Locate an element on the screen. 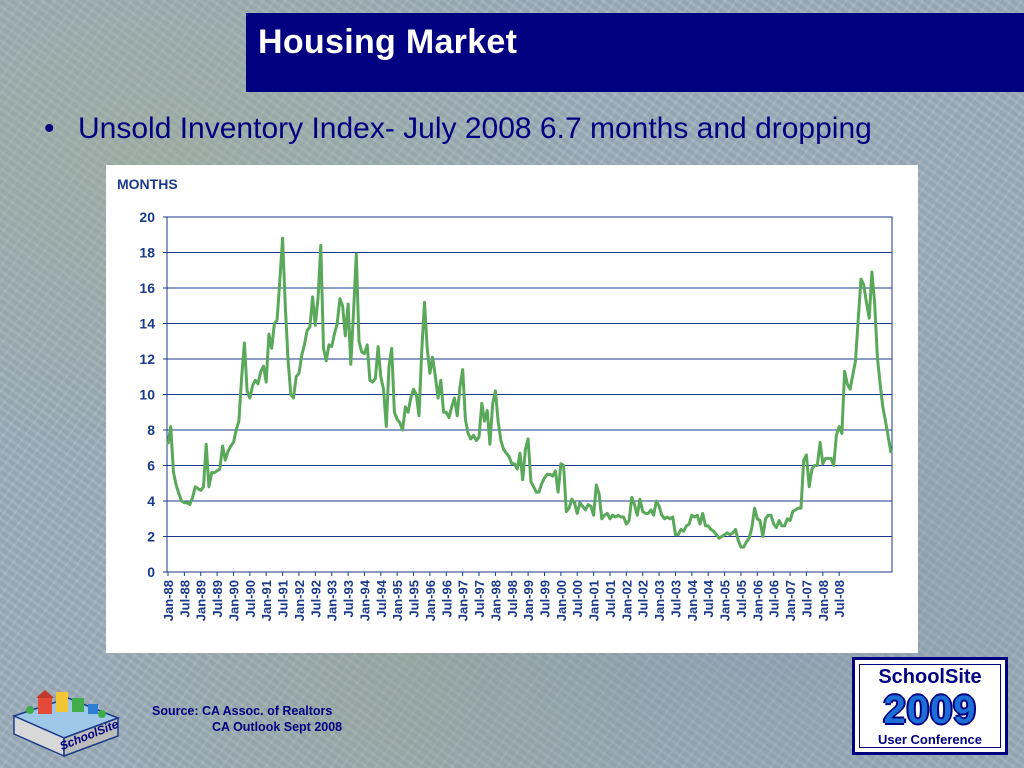 The height and width of the screenshot is (768, 1024). logo-name: SchoolSite is located at coordinates (930, 677).